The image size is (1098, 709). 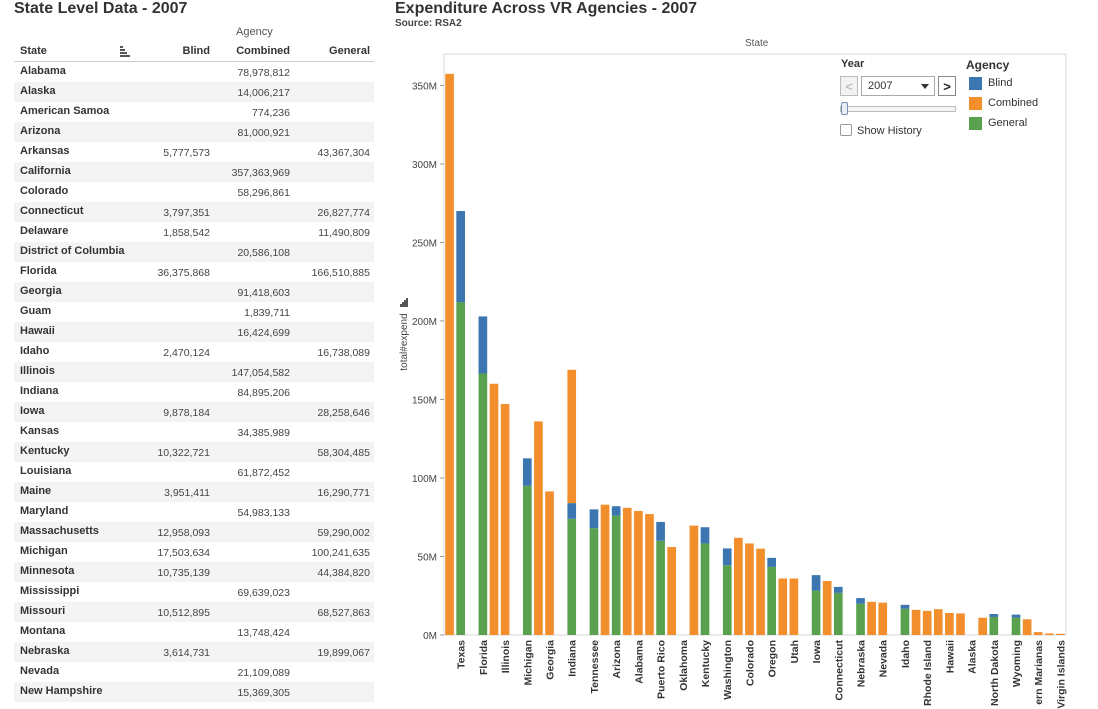 What do you see at coordinates (884, 659) in the screenshot?
I see `x-tick-label: Nevada` at bounding box center [884, 659].